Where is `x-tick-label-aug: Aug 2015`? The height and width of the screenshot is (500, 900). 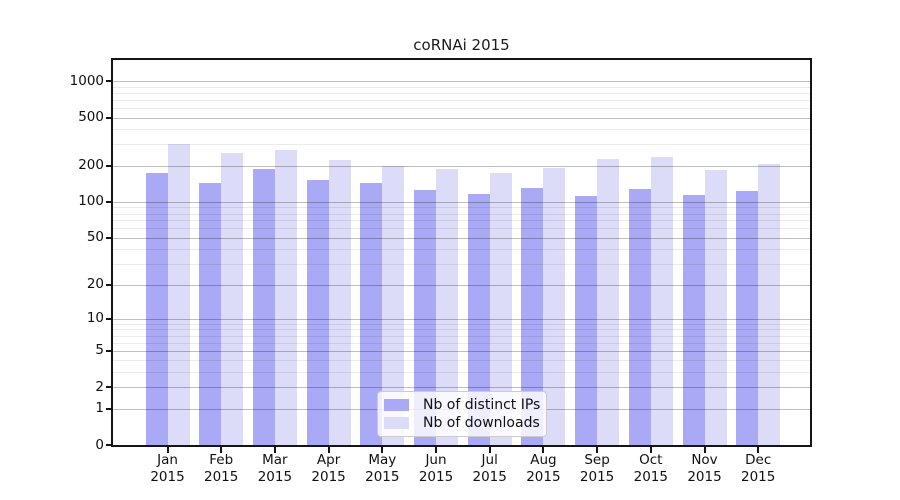
x-tick-label-aug: Aug 2015 is located at coordinates (543, 468).